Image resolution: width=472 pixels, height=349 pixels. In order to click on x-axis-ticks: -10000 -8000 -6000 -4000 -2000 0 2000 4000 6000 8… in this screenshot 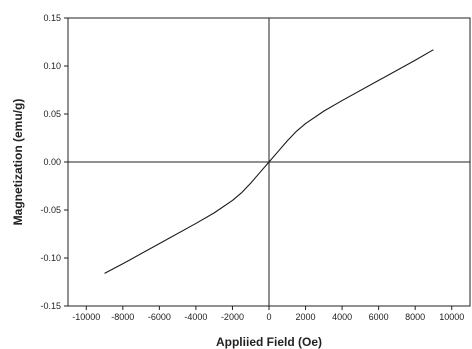, I will do `click(268, 314)`.